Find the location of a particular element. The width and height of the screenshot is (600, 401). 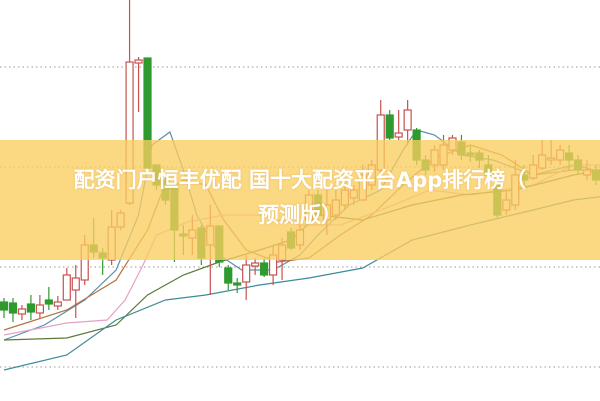

overlay-title-line2: 预测版） is located at coordinates (300, 215).